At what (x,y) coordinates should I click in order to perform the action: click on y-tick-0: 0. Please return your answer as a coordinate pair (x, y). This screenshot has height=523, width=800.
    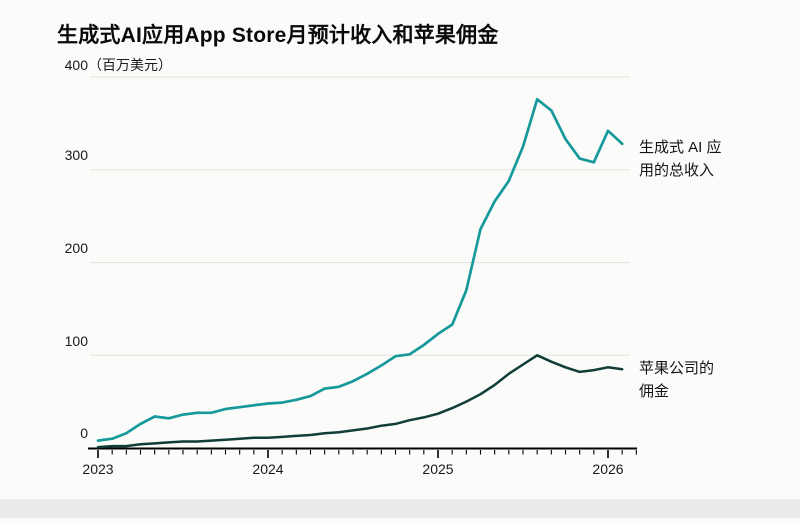
    Looking at the image, I should click on (84, 433).